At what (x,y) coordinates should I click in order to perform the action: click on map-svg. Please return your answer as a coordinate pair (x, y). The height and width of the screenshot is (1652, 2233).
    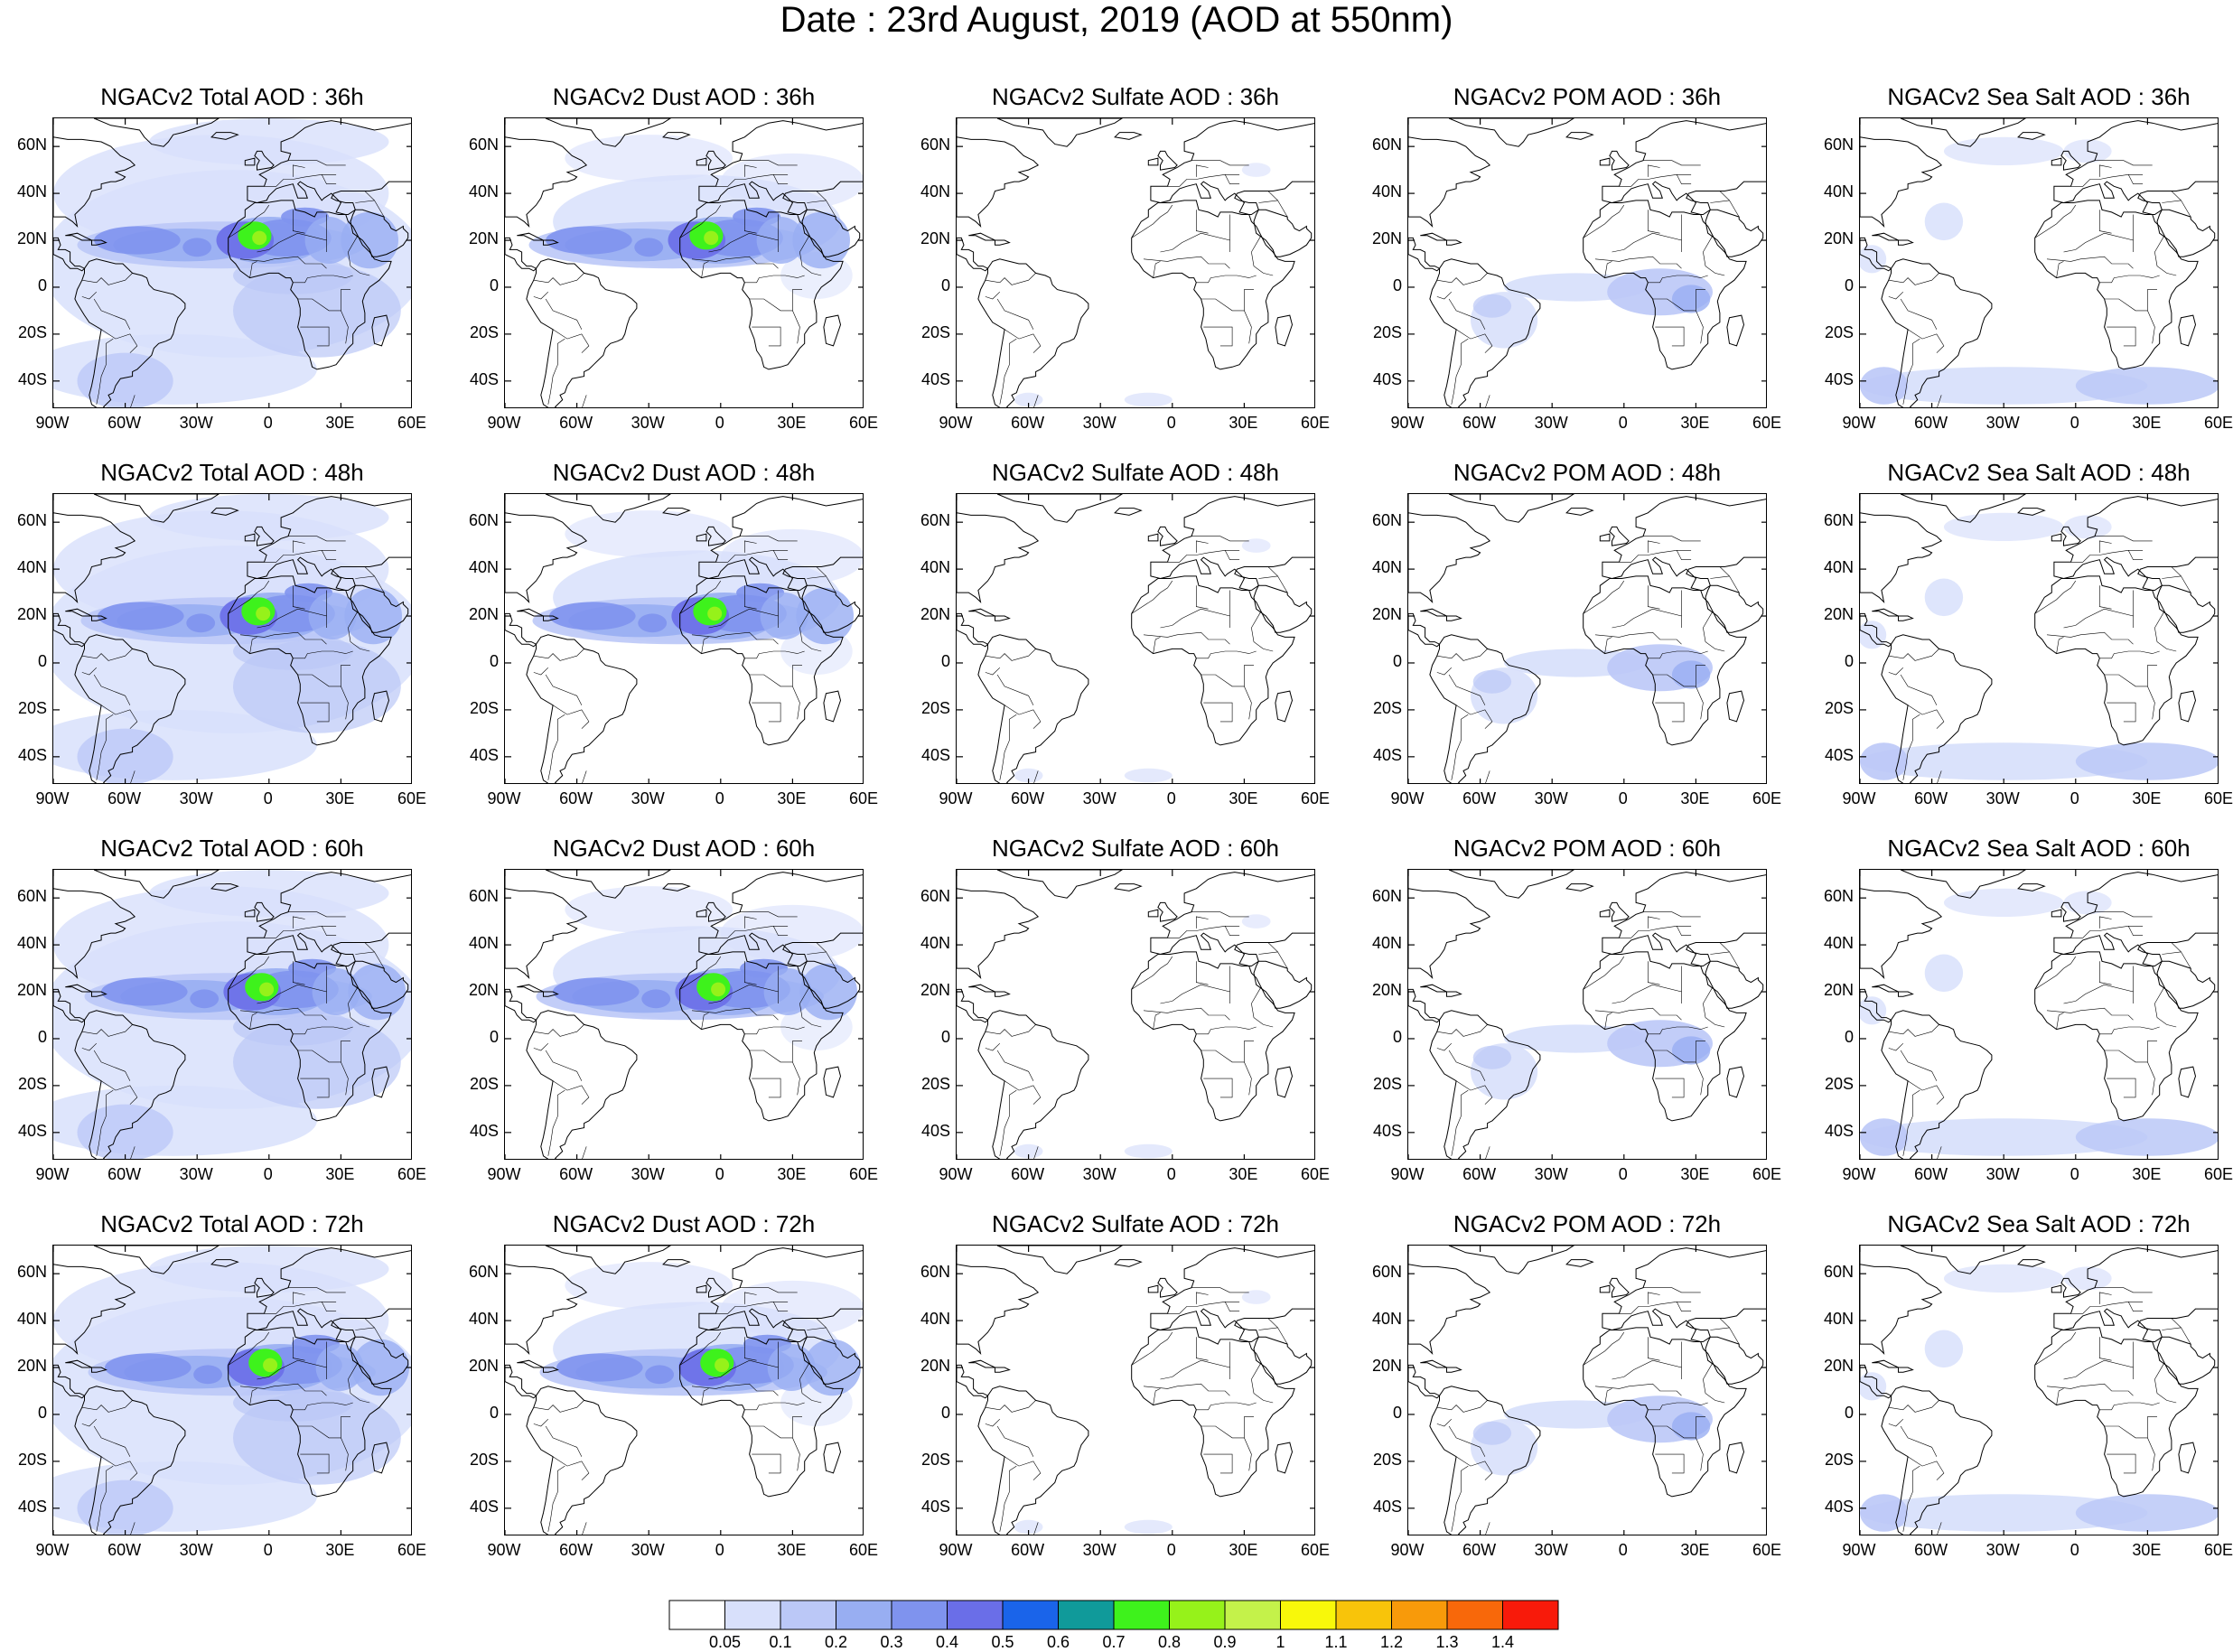
    Looking at the image, I should click on (1587, 262).